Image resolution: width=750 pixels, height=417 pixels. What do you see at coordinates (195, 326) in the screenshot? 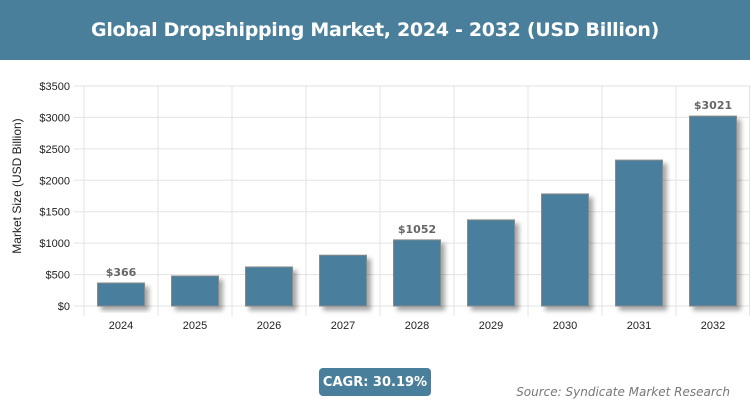
I see `x-tick-label: 2025` at bounding box center [195, 326].